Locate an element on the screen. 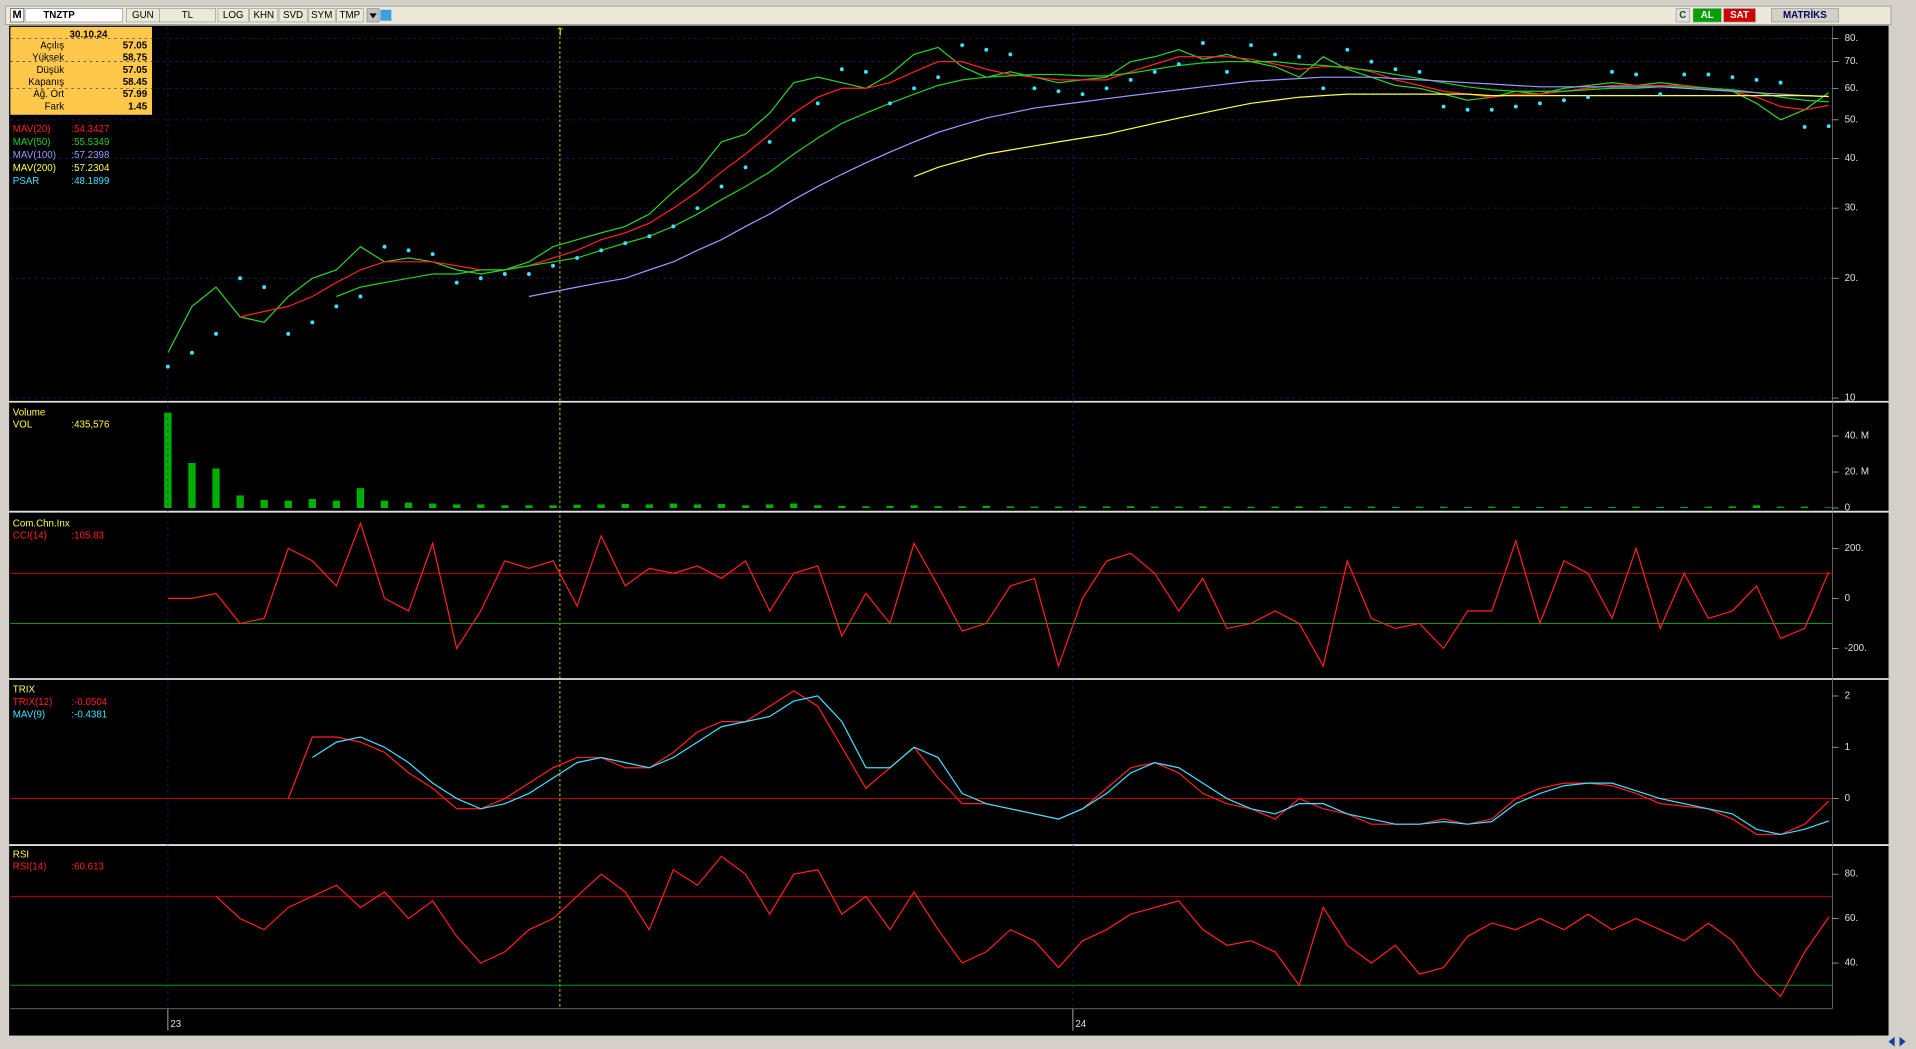 The image size is (1916, 1049). legend-name: CCI(14) is located at coordinates (30, 536).